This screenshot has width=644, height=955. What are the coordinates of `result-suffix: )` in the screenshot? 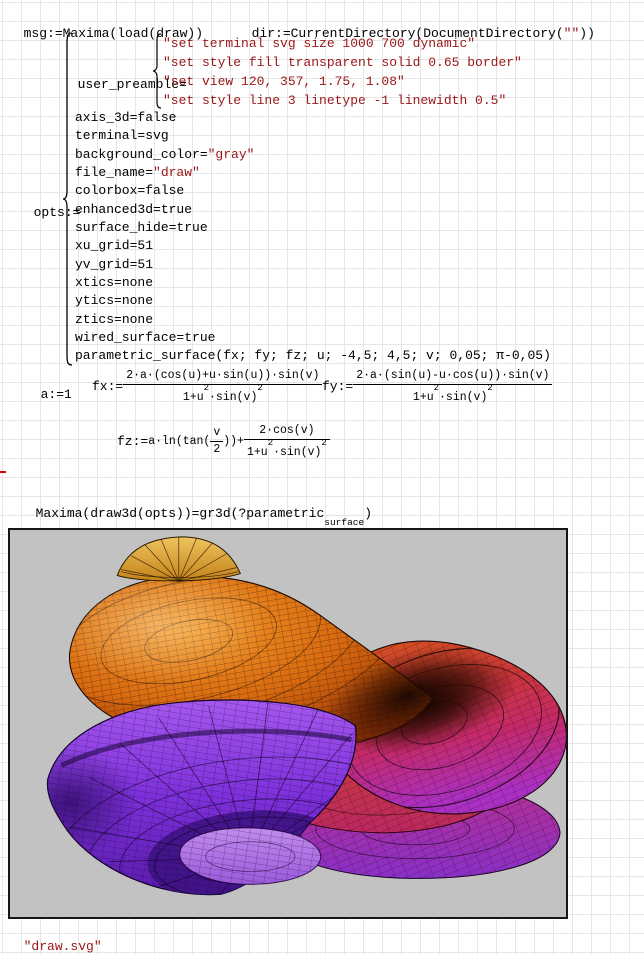 It's located at (368, 513).